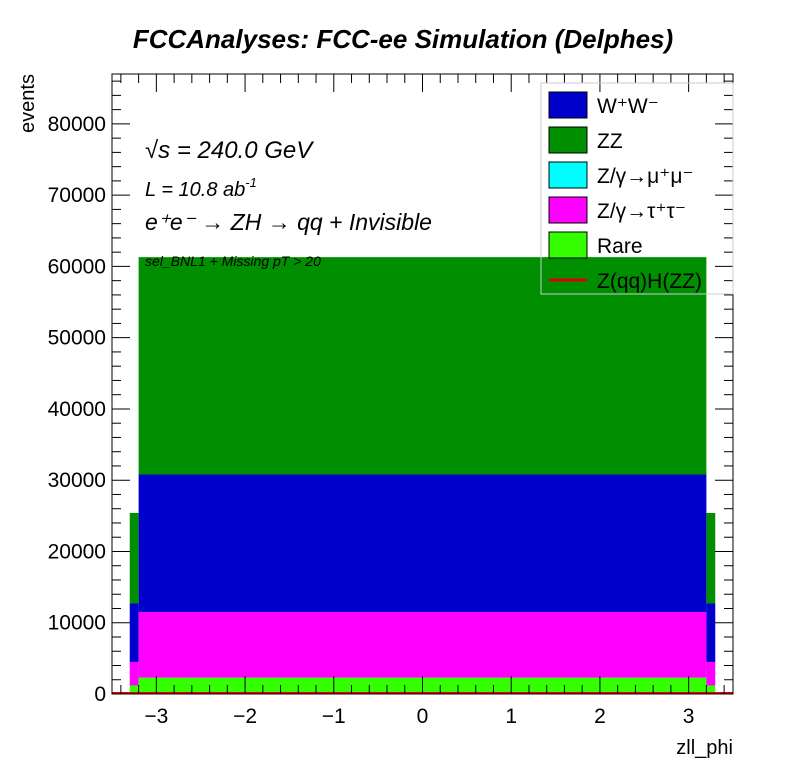  I want to click on legend-label-2: Z/γ→μ⁺μ⁻, so click(645, 176).